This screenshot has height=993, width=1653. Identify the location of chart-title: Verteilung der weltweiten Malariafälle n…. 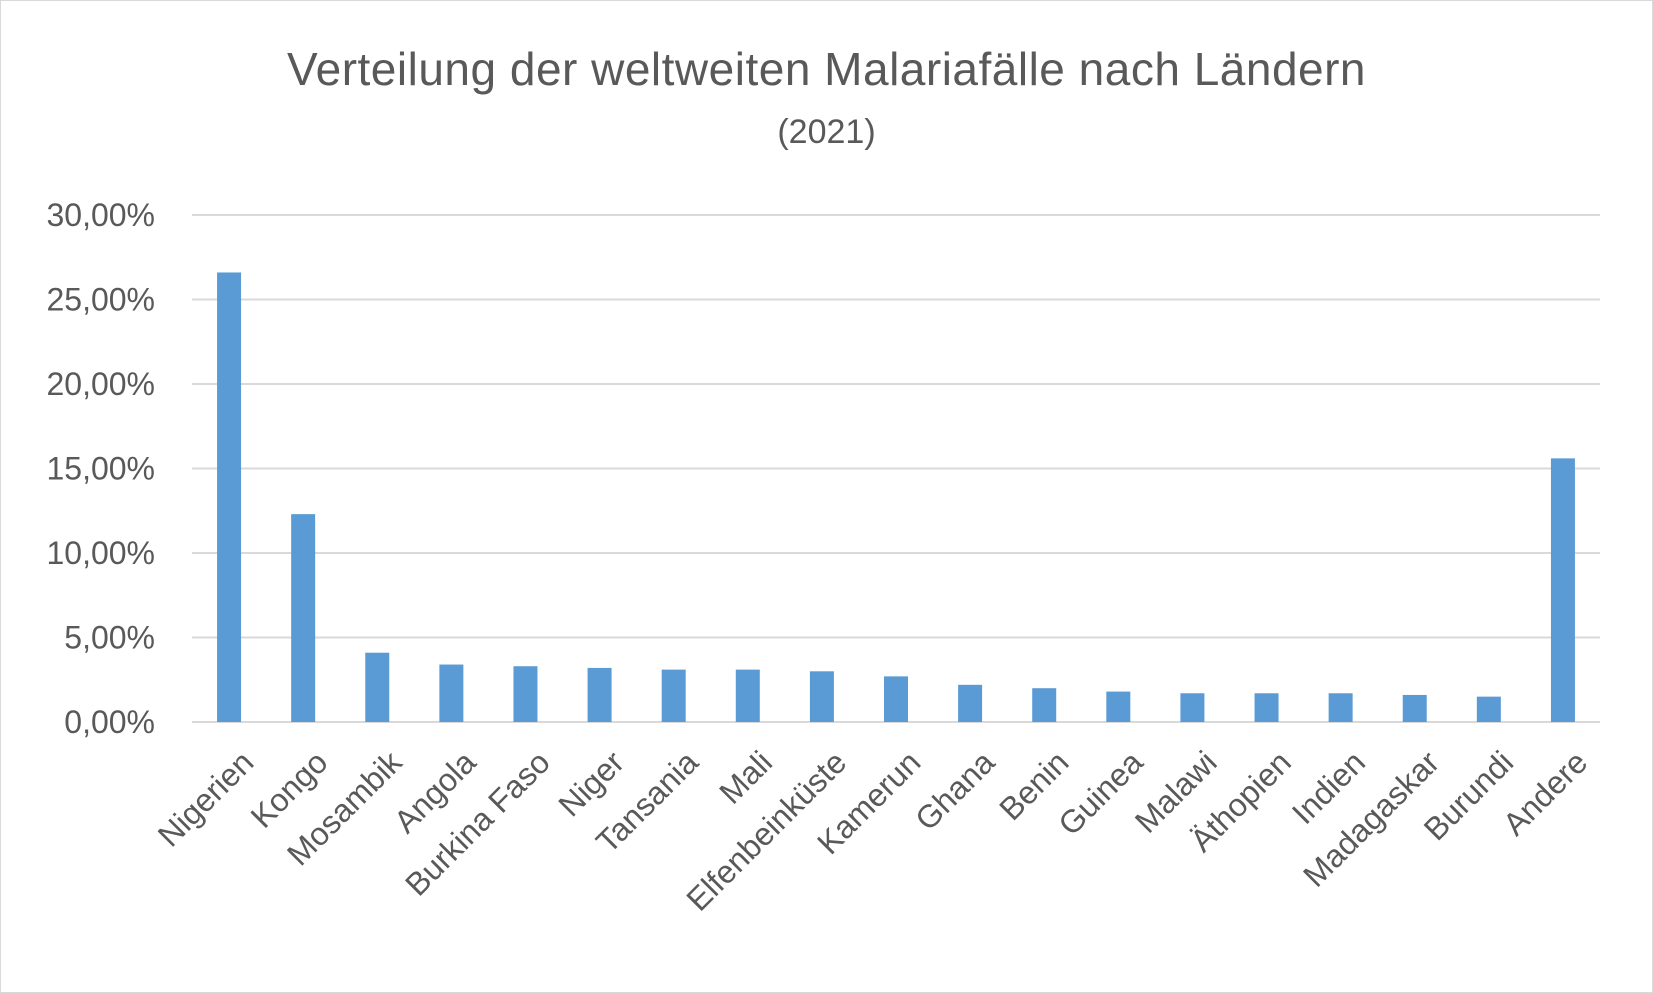
(826, 69).